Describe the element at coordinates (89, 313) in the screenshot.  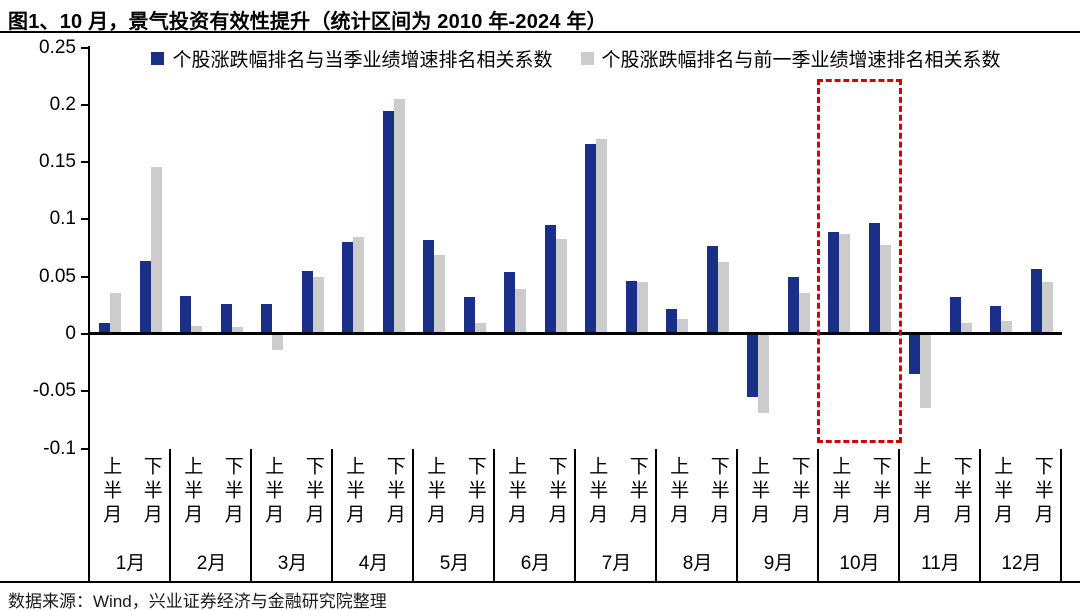
I see `y-axis-line` at that location.